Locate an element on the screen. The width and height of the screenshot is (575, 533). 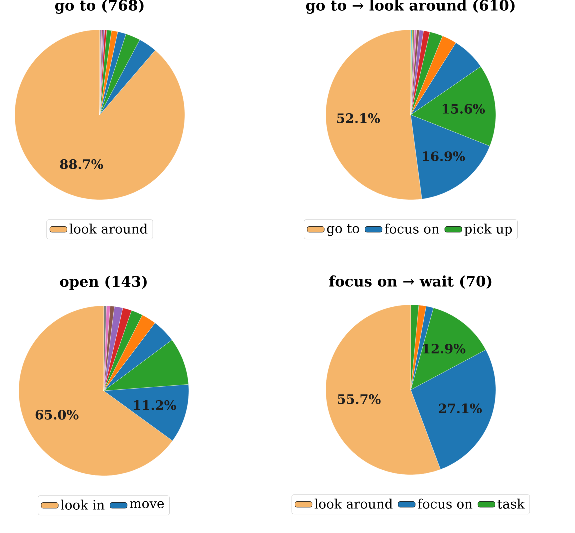
chart-title: focus on → wait (70) is located at coordinates (410, 282).